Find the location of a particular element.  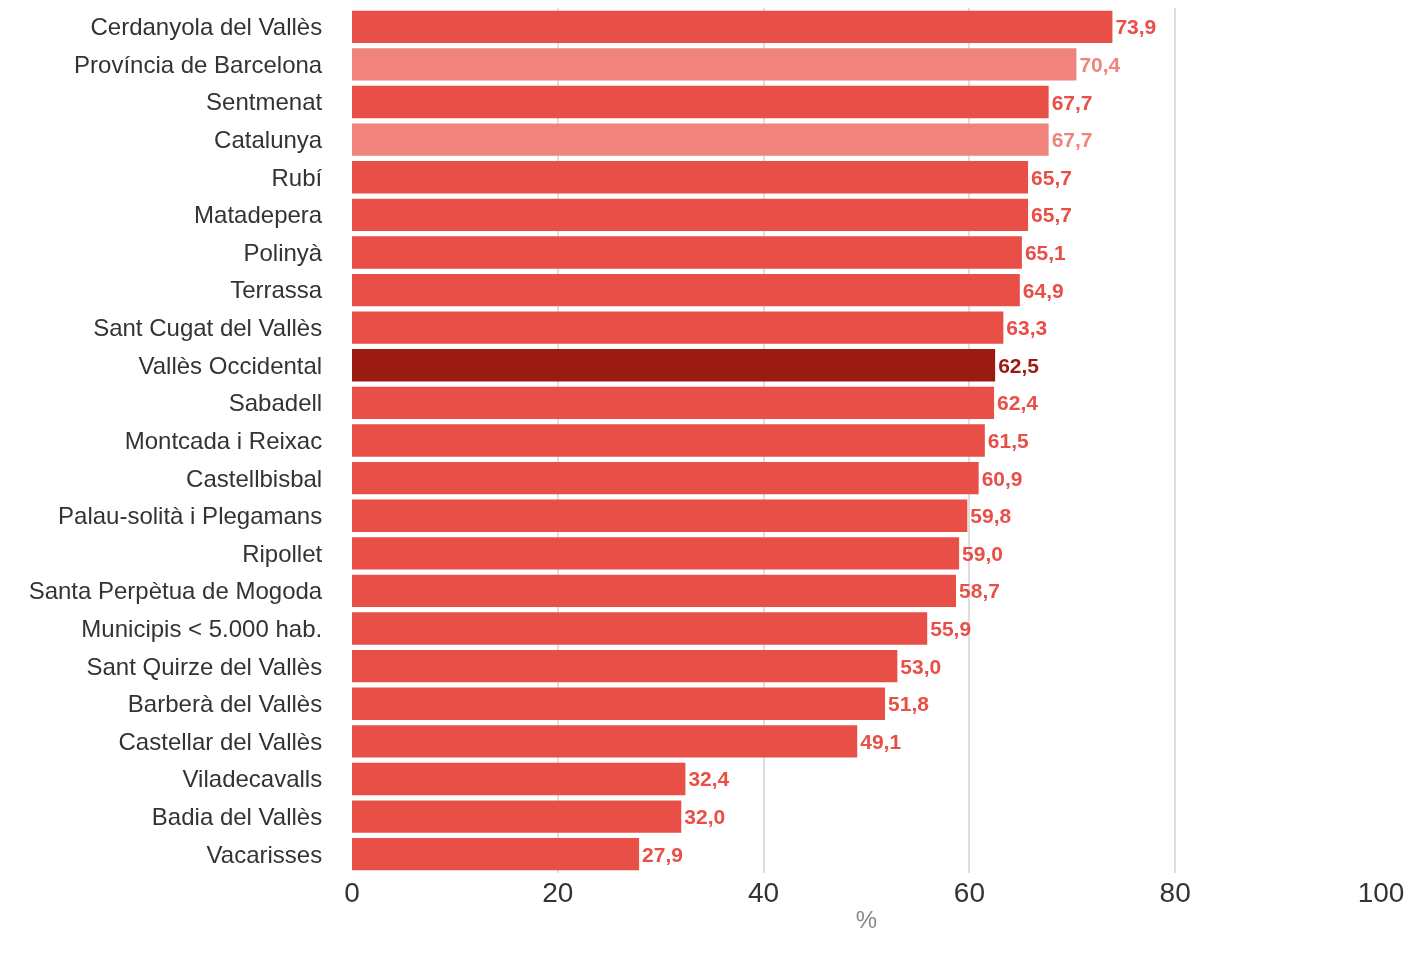

data-label: 32,0 is located at coordinates (705, 817).